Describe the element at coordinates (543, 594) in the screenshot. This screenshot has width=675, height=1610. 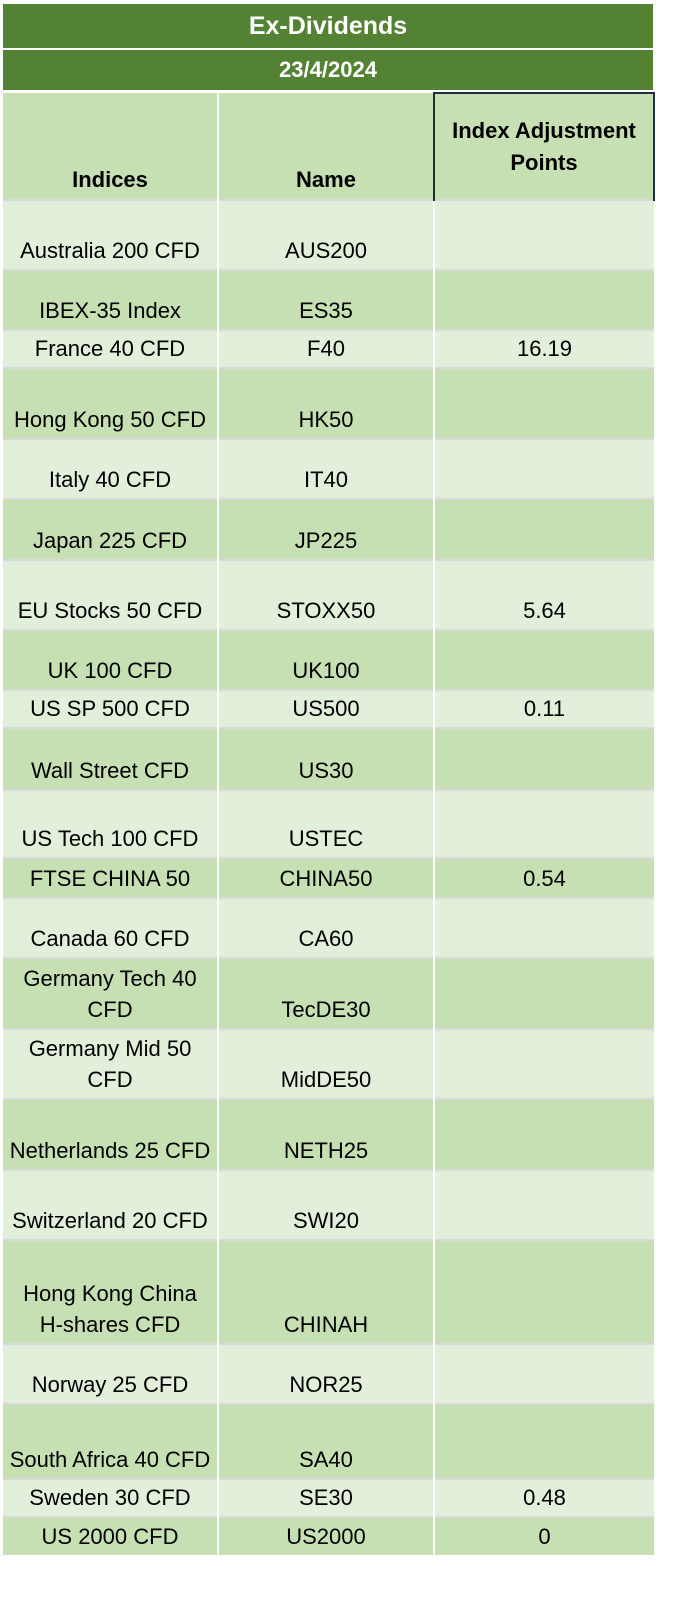
I see `cell-adjustment-points: 5.64` at that location.